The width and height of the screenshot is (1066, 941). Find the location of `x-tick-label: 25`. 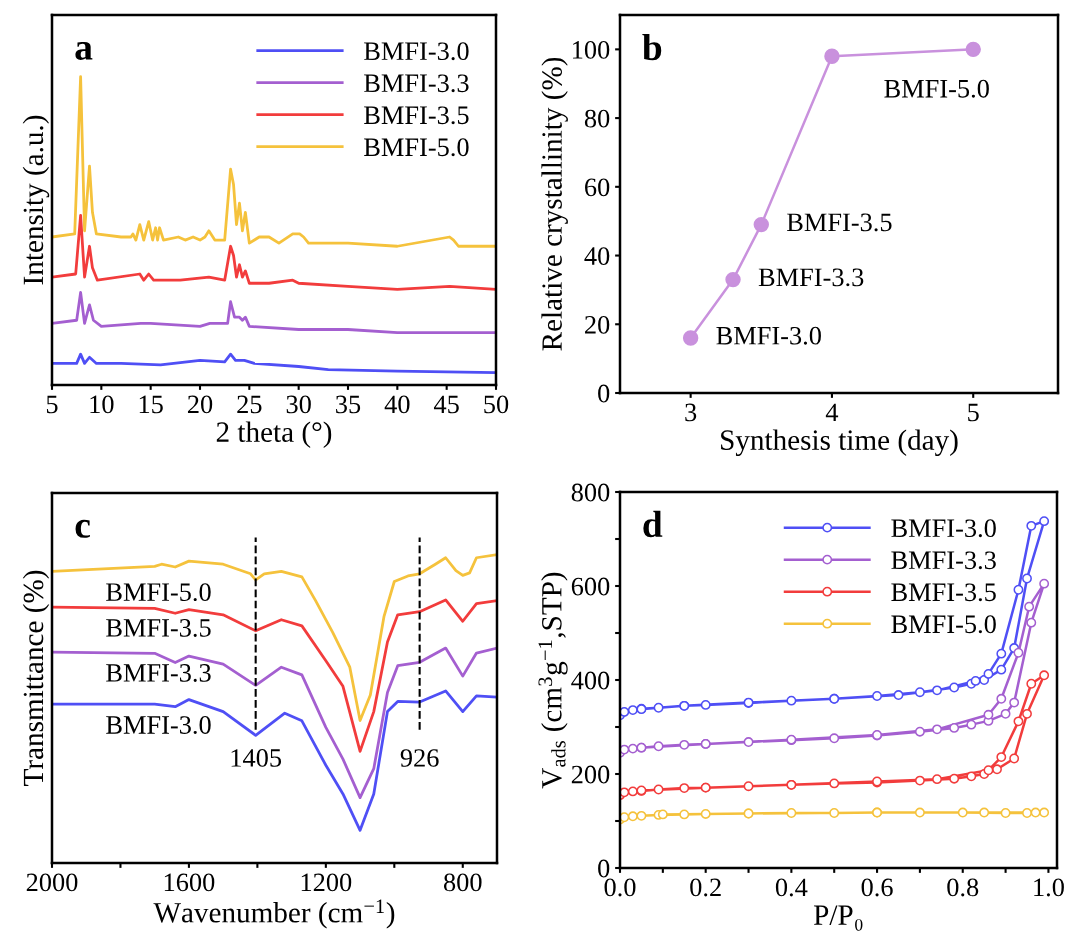

x-tick-label: 25 is located at coordinates (249, 404).